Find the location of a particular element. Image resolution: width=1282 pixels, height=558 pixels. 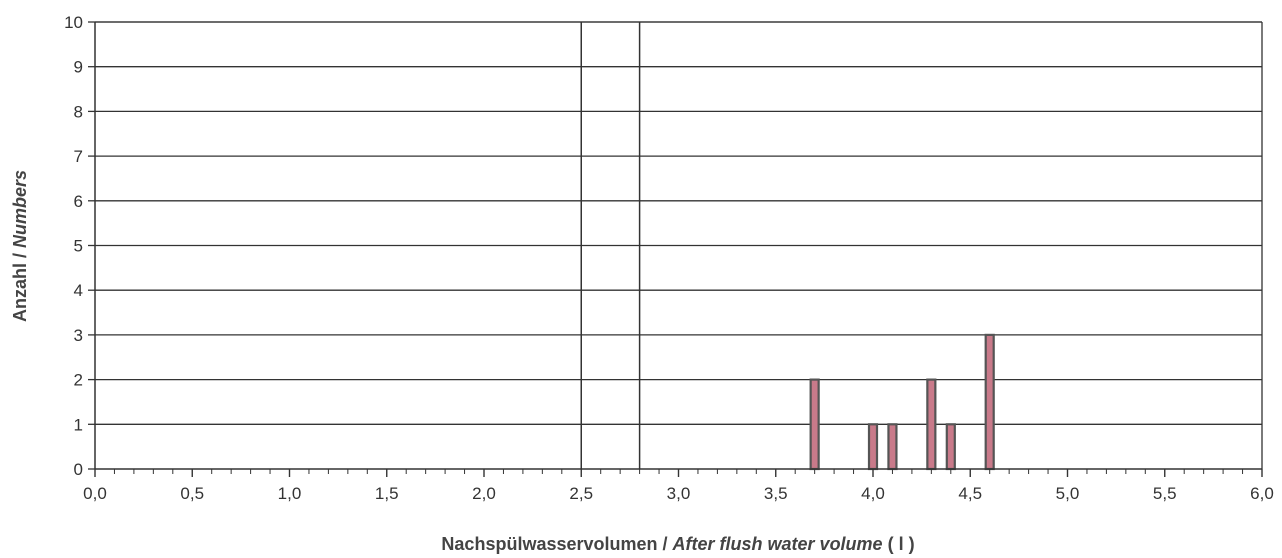

x-tick-label-4: 2,0 is located at coordinates (484, 493).